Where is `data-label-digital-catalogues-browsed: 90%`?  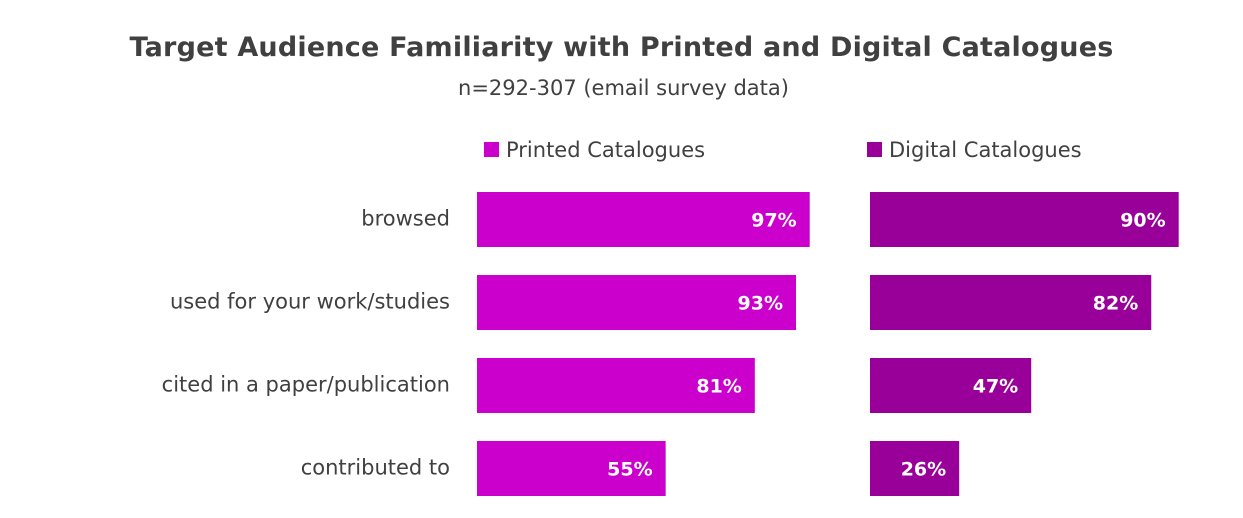
data-label-digital-catalogues-browsed: 90% is located at coordinates (1142, 221).